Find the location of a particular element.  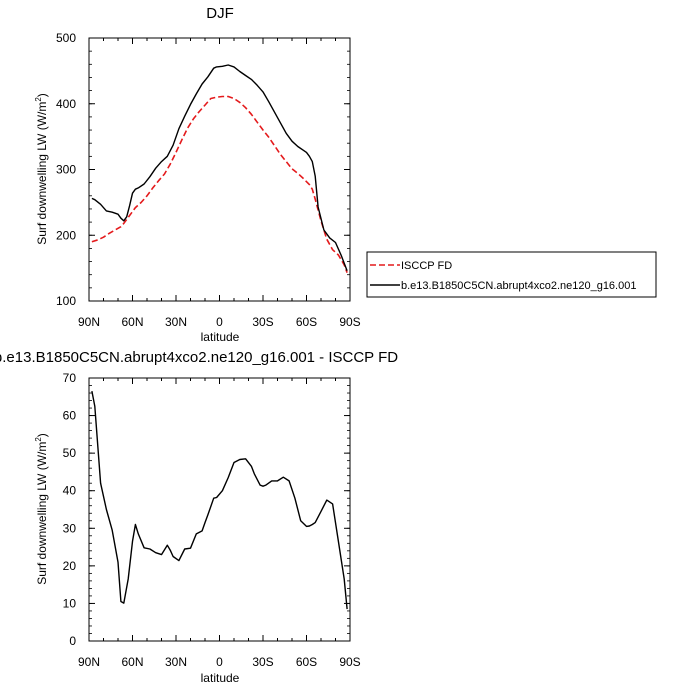

top-chart-title: DJF is located at coordinates (220, 13).